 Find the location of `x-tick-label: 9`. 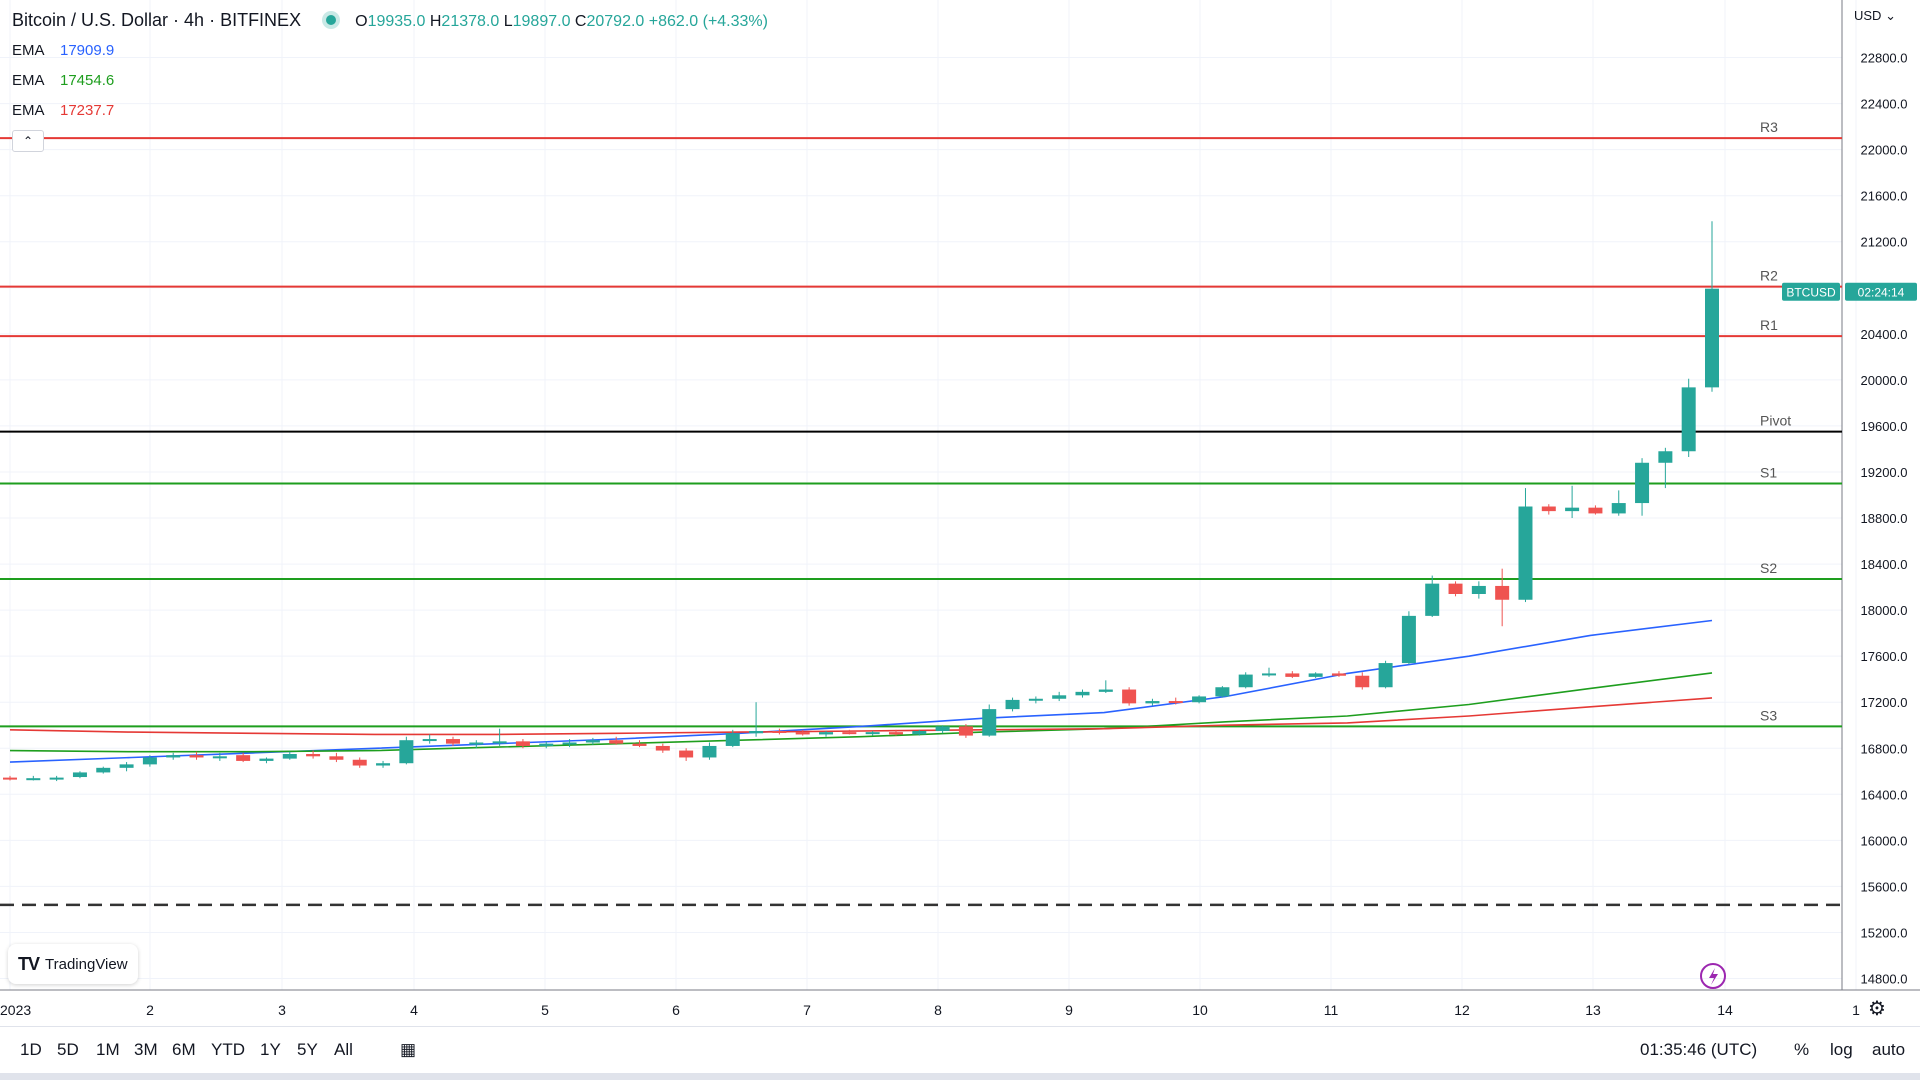

x-tick-label: 9 is located at coordinates (1069, 1010).